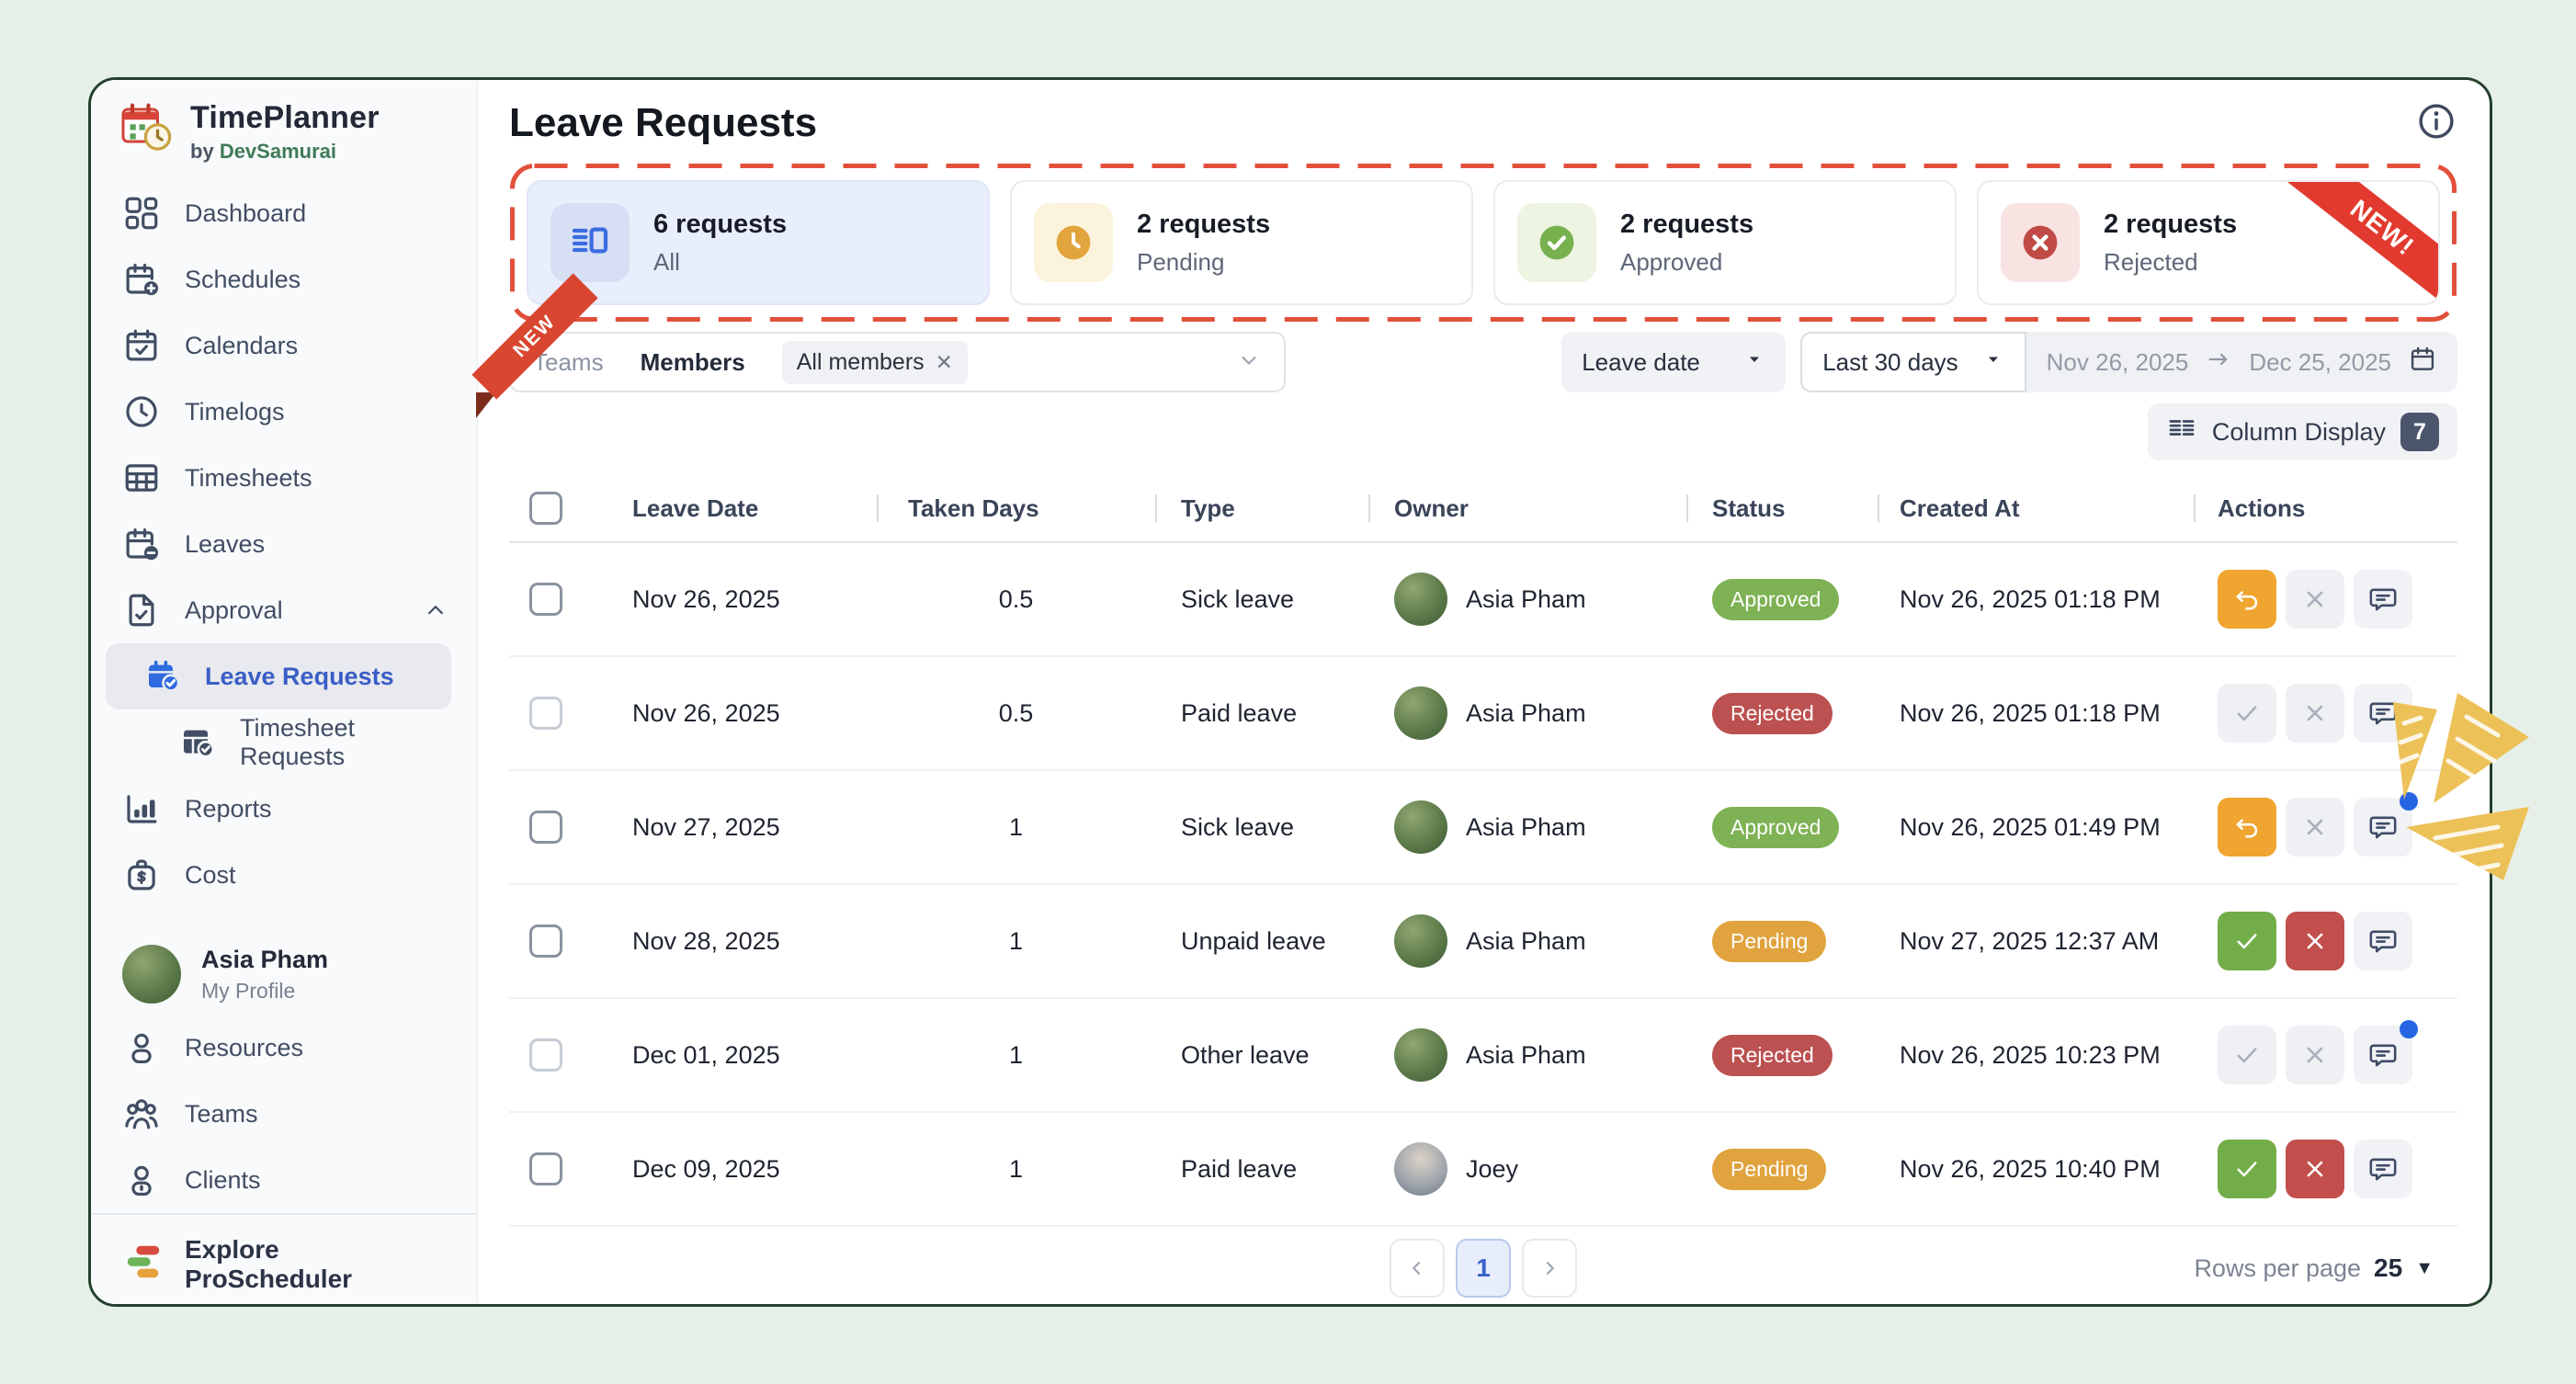  What do you see at coordinates (284, 279) in the screenshot?
I see `sidebar-item-schedules: Schedules` at bounding box center [284, 279].